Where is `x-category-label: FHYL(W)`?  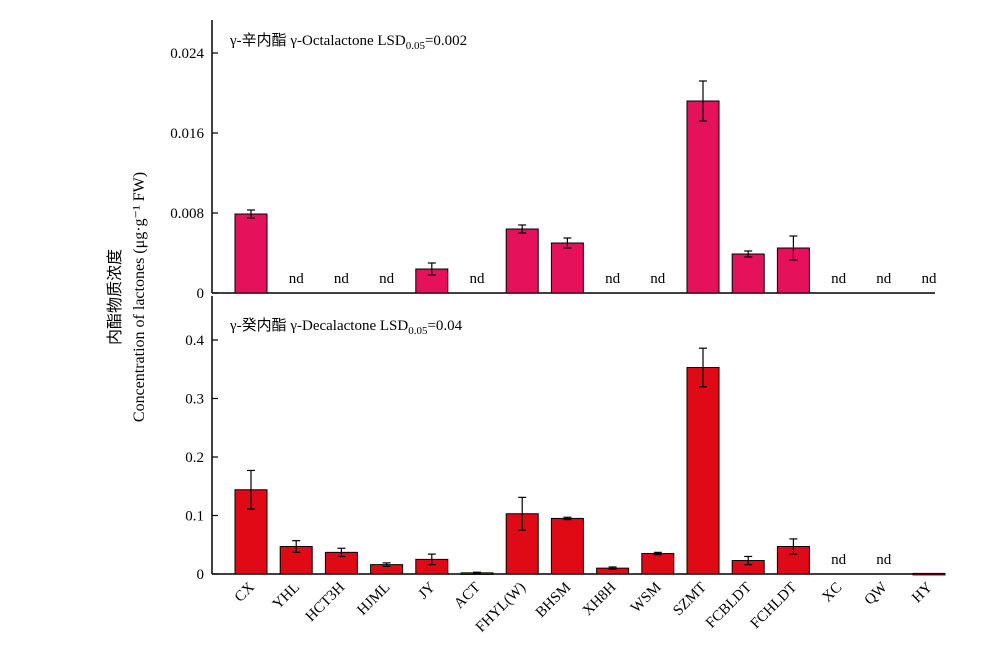 x-category-label: FHYL(W) is located at coordinates (501, 608).